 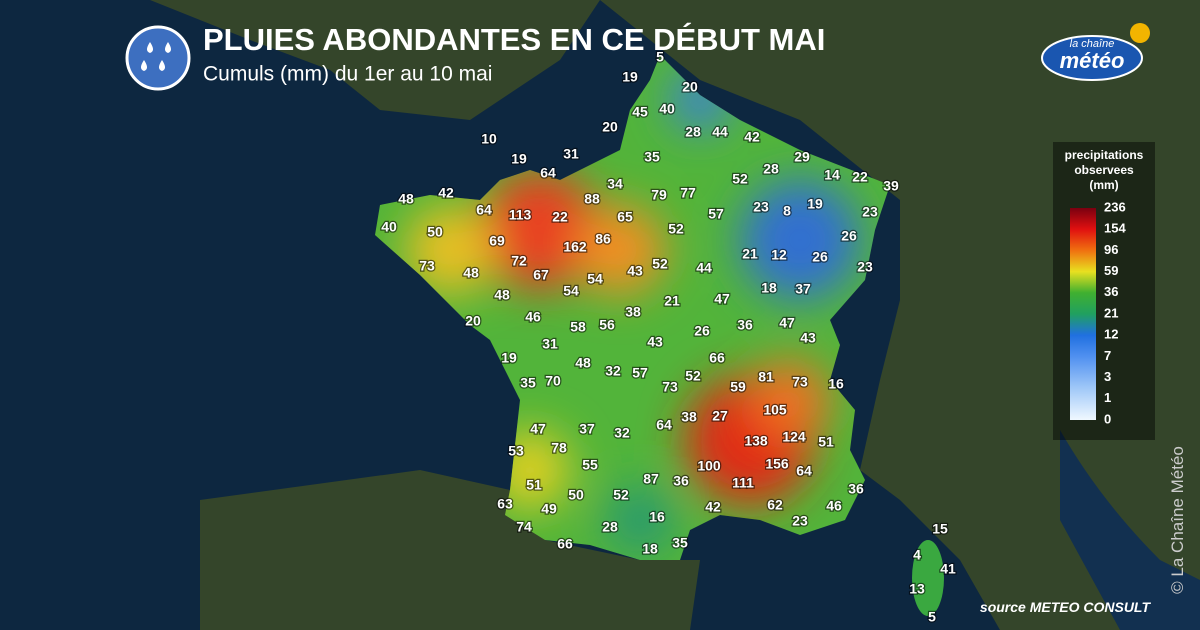 What do you see at coordinates (1115, 228) in the screenshot?
I see `legend-label: 154` at bounding box center [1115, 228].